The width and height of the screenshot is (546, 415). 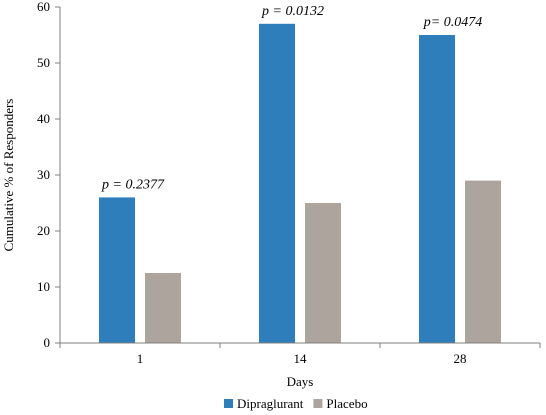 I want to click on y-axis-title: Cumulative % of Responders, so click(x=8, y=175).